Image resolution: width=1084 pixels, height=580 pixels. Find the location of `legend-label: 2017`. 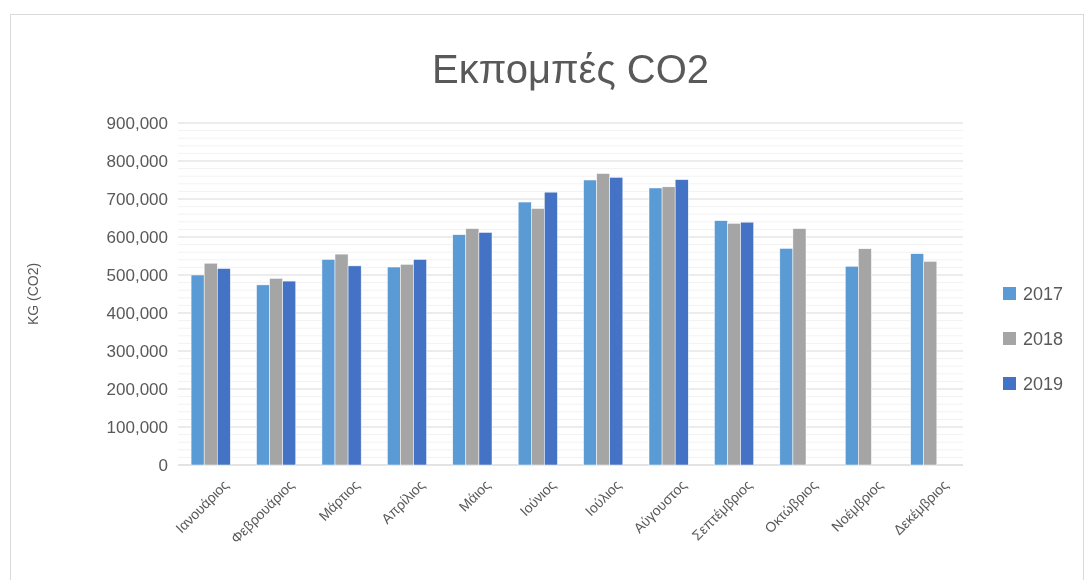

legend-label: 2017 is located at coordinates (1043, 294).